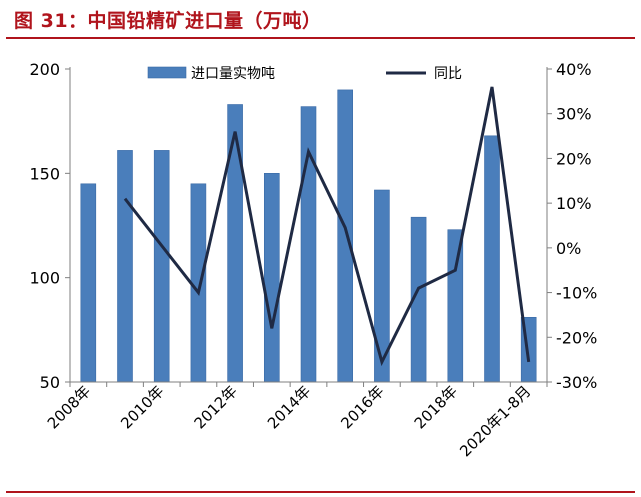 The image size is (641, 497). What do you see at coordinates (574, 203) in the screenshot?
I see `right-tick-label: 10%` at bounding box center [574, 203].